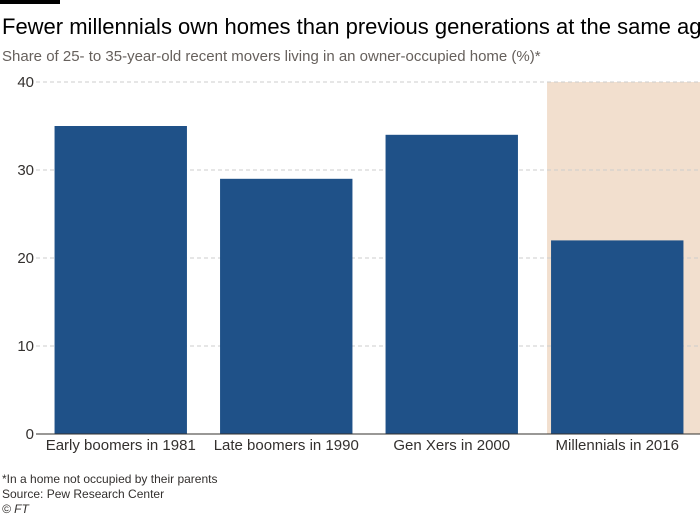 The image size is (700, 516). I want to click on x-tick-label: Millennials in 2016, so click(617, 445).